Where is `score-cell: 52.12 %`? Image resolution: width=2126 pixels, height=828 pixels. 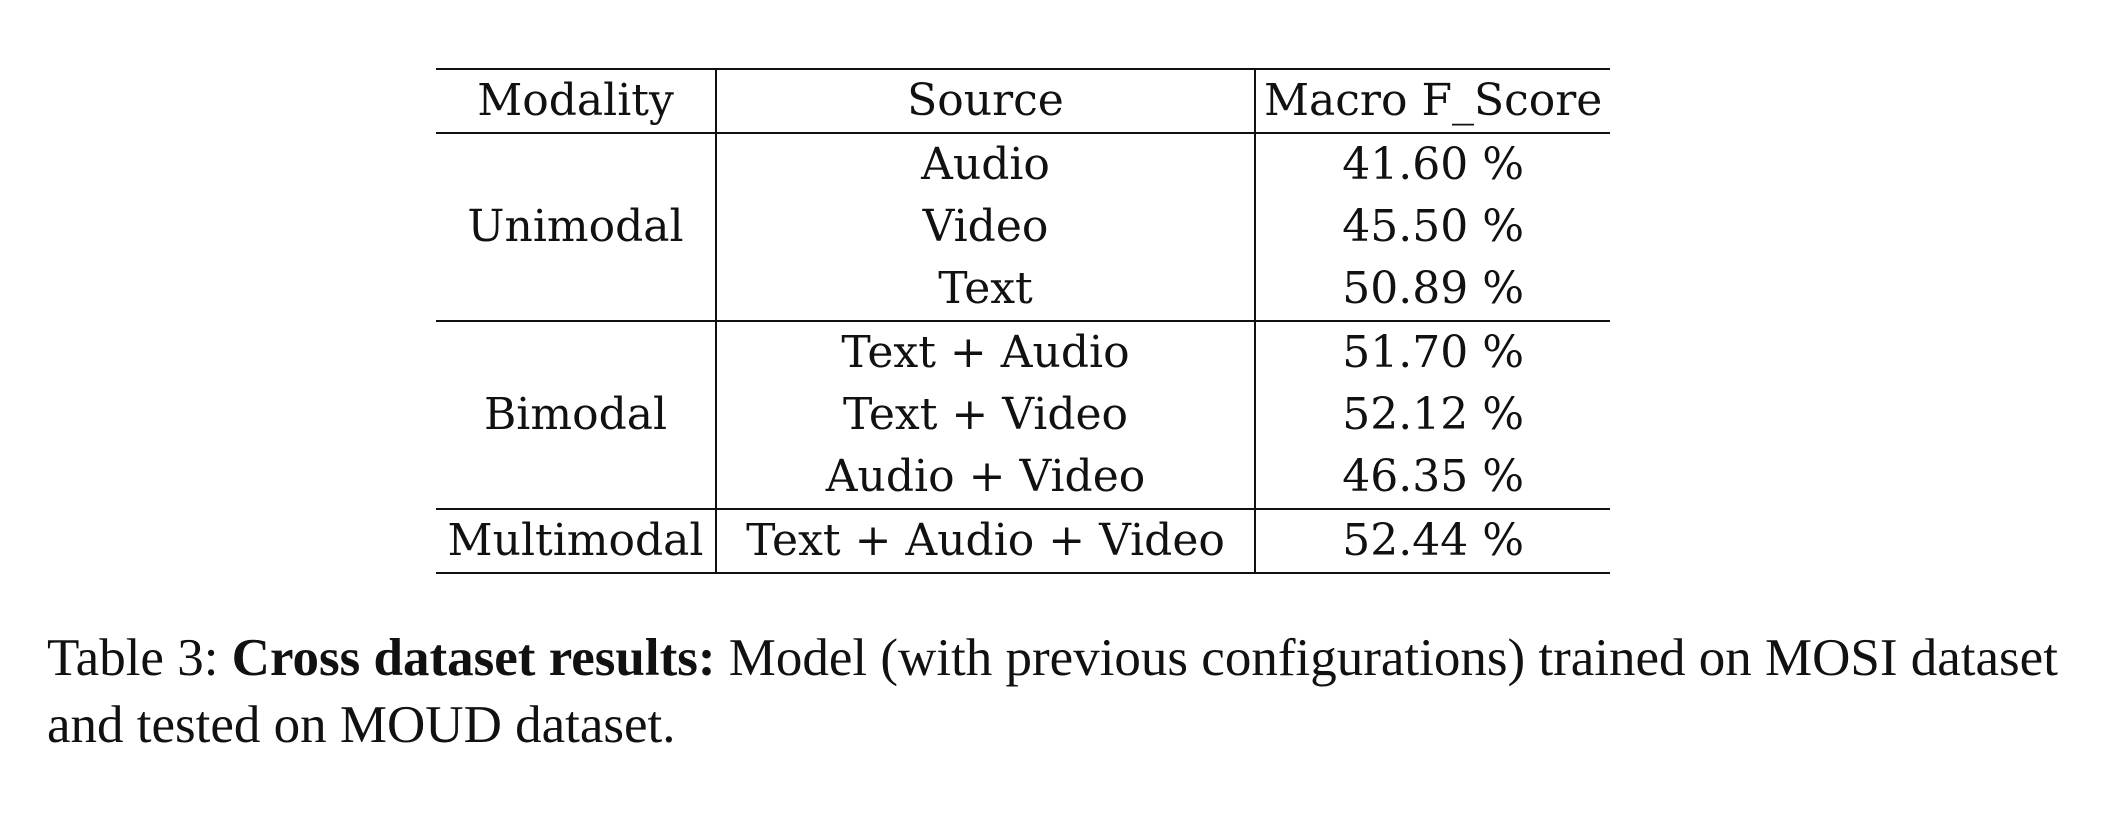 score-cell: 52.12 % is located at coordinates (1433, 414).